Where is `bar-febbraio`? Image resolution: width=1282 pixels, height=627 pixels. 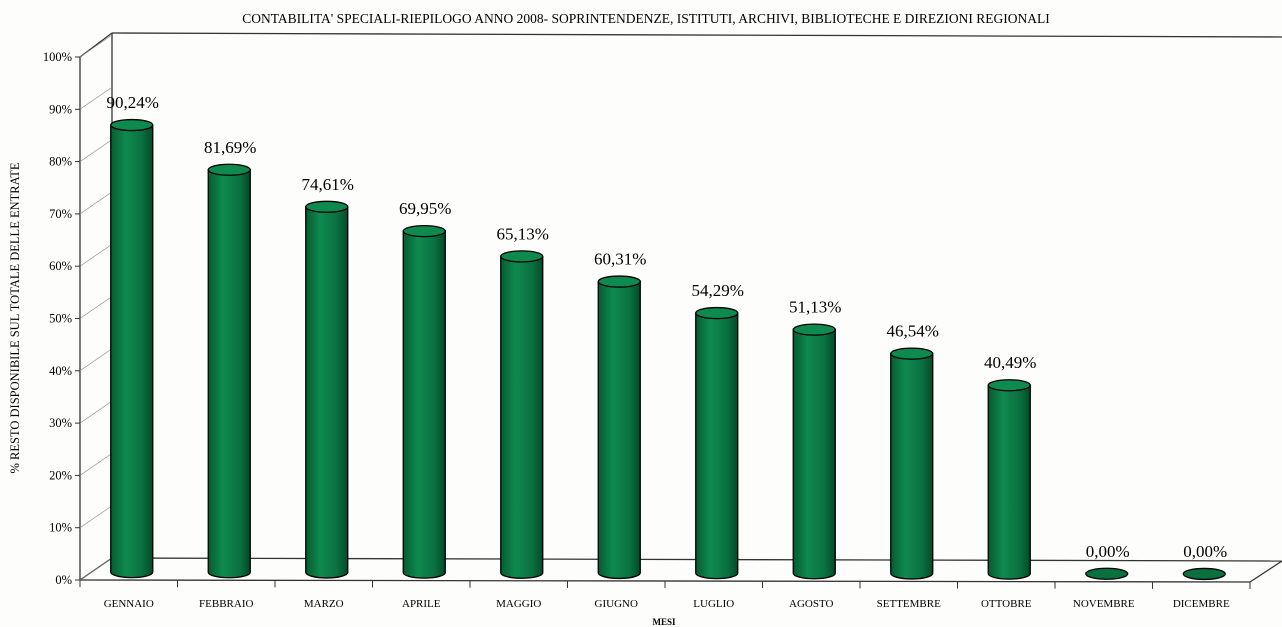
bar-febbraio is located at coordinates (229, 371).